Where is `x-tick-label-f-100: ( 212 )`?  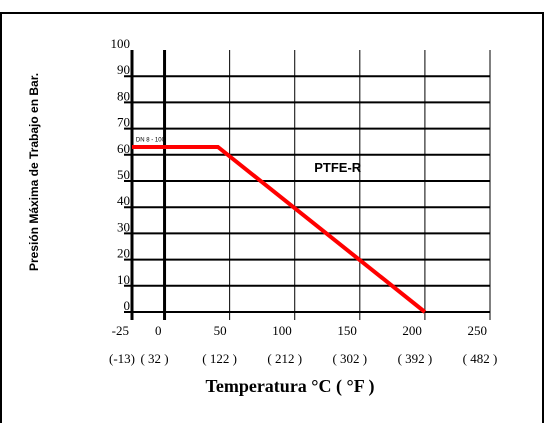
x-tick-label-f-100: ( 212 ) is located at coordinates (284, 358).